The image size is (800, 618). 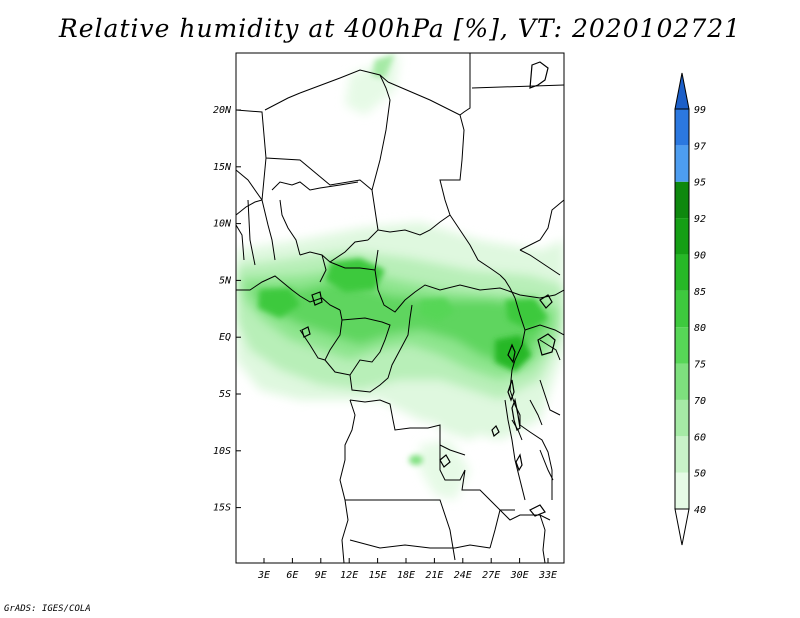 What do you see at coordinates (547, 575) in the screenshot?
I see `lon-label: 33E` at bounding box center [547, 575].